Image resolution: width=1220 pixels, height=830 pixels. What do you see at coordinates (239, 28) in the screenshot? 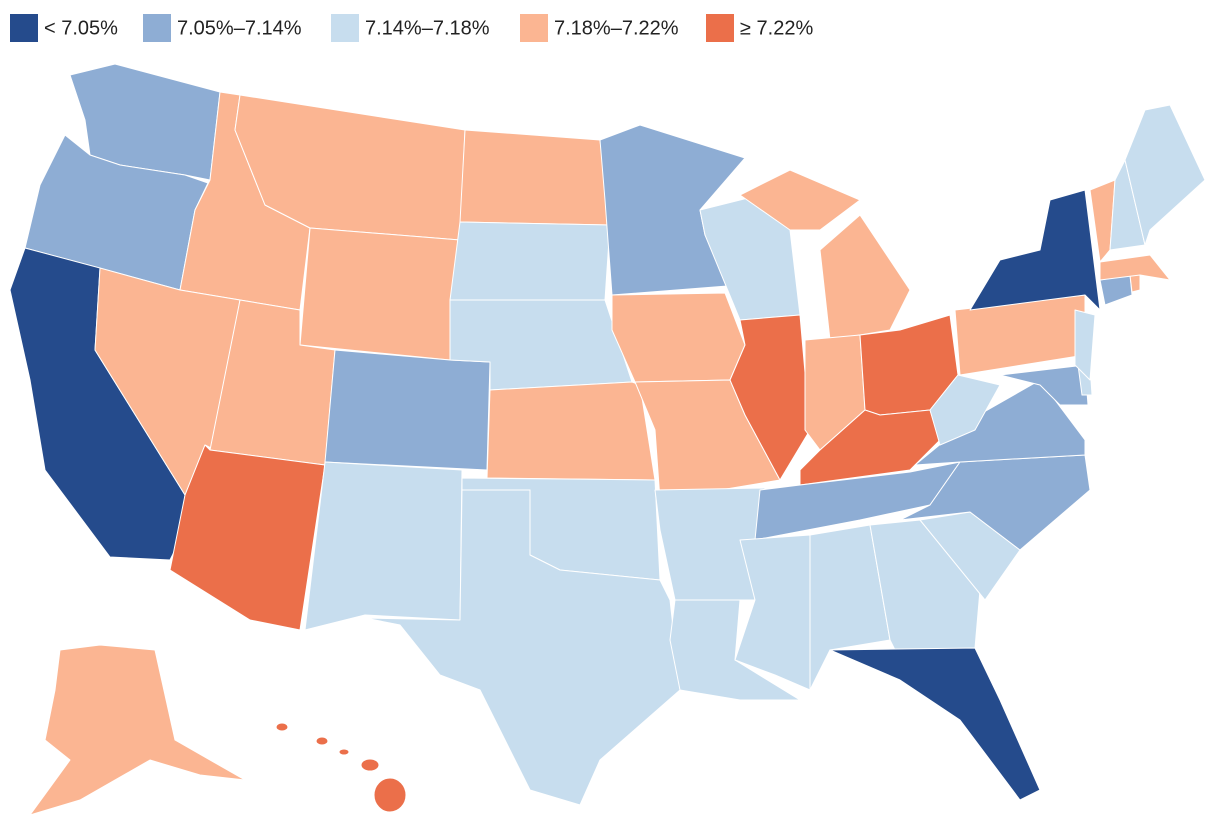
I see `legend-label: 7.05%–7.14%` at bounding box center [239, 28].